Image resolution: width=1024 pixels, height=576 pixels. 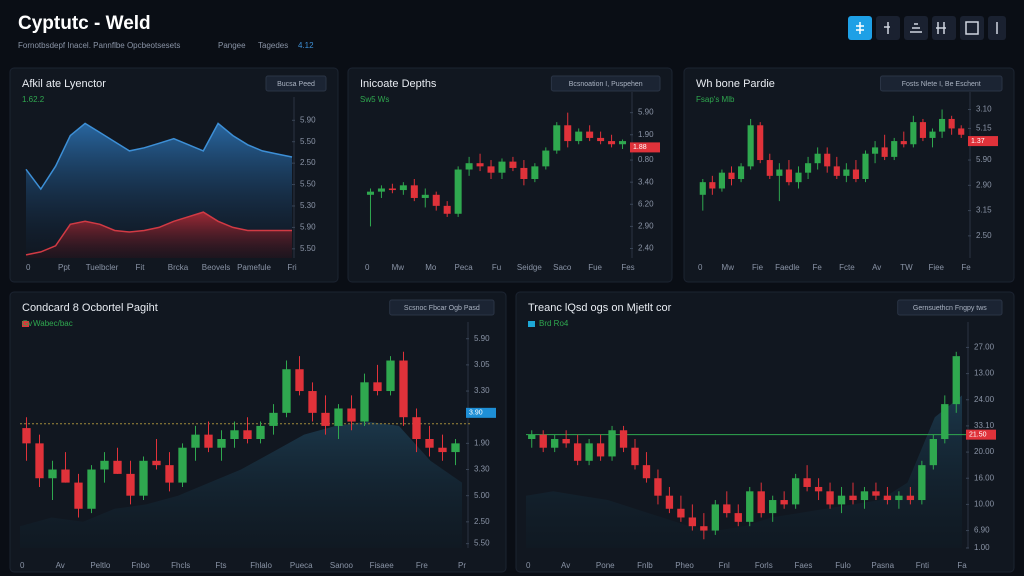 I want to click on panel-button-label: Bcsnoation I, Puspehen, so click(x=606, y=84).